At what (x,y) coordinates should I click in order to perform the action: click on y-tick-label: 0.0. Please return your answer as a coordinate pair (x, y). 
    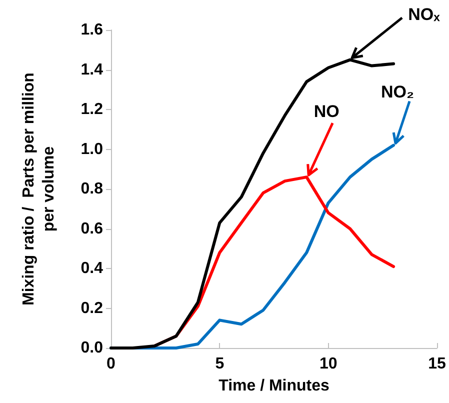
    Looking at the image, I should click on (92, 348).